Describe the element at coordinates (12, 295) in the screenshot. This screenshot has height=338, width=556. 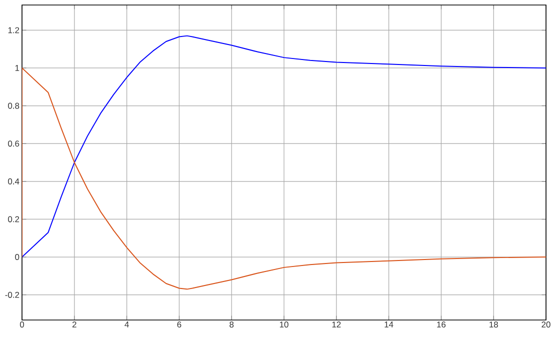
I see `y-tick-label: -0.2` at that location.